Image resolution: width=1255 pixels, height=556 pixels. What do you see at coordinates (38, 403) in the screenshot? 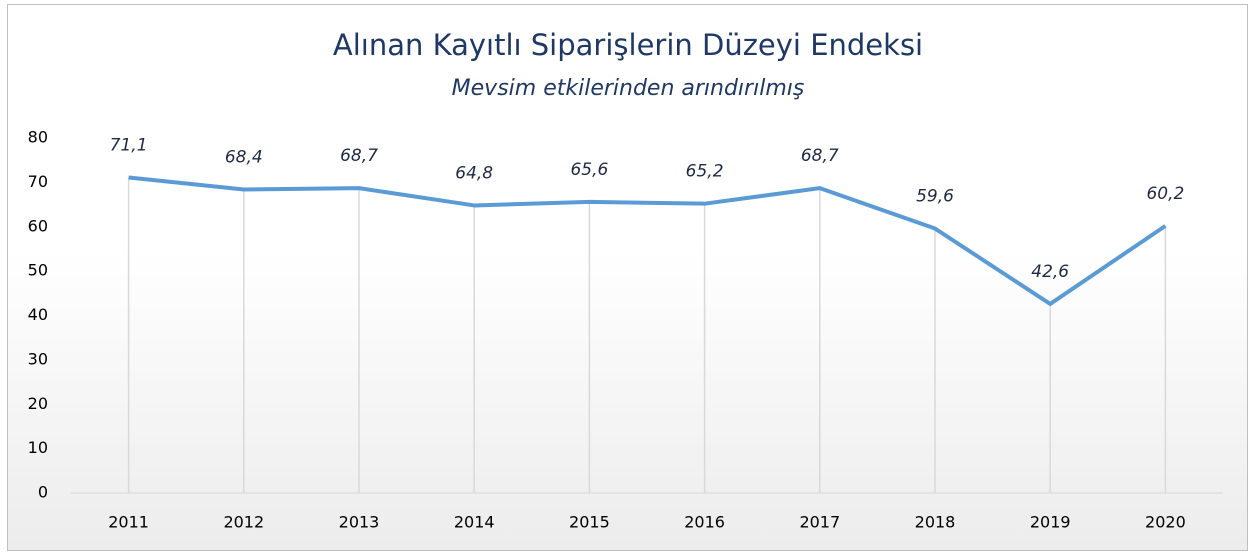
I see `y-tick-label: 20` at bounding box center [38, 403].